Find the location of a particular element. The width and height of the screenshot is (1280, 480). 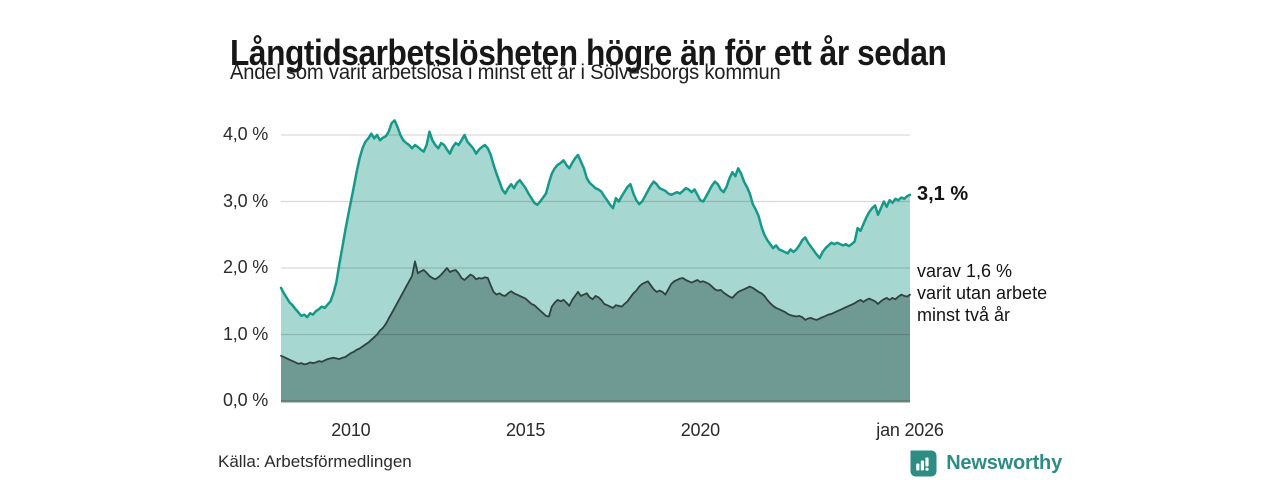

y-axis-tick-label: 4,0 % is located at coordinates (245, 134).